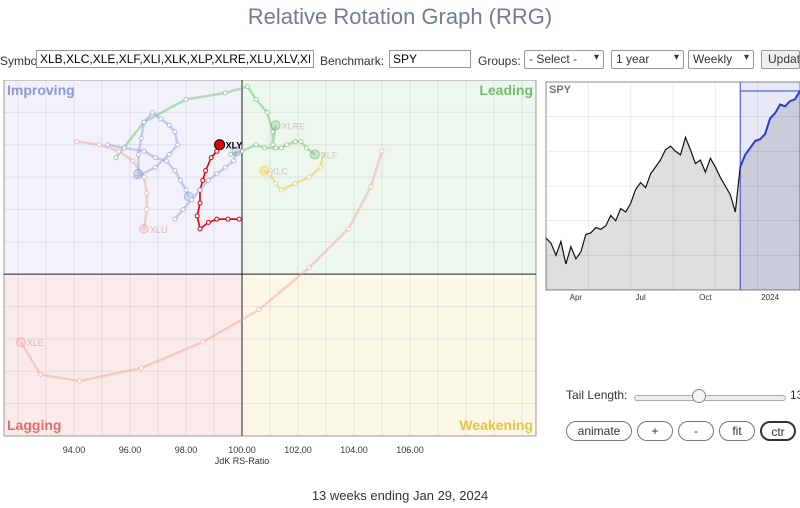  Describe the element at coordinates (123, 355) in the screenshot. I see `lagging-quadrant` at that location.